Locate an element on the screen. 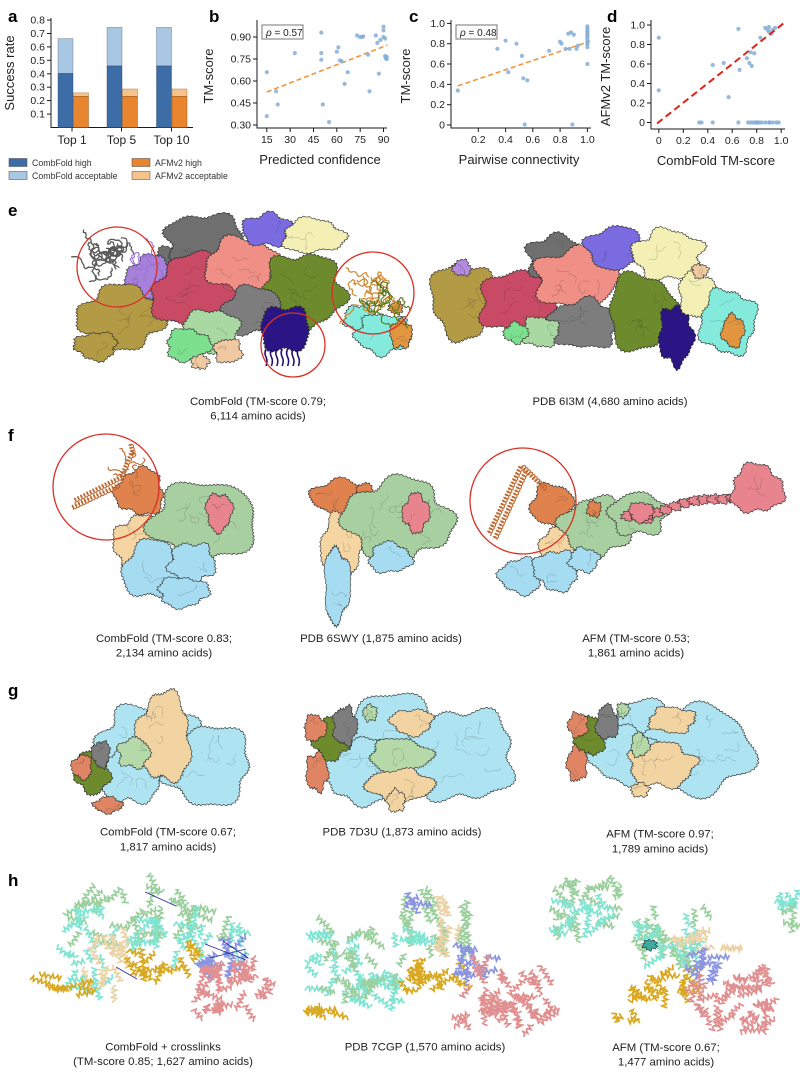 Image resolution: width=800 pixels, height=1072 pixels. svg-text: CombFold high is located at coordinates (62, 163).